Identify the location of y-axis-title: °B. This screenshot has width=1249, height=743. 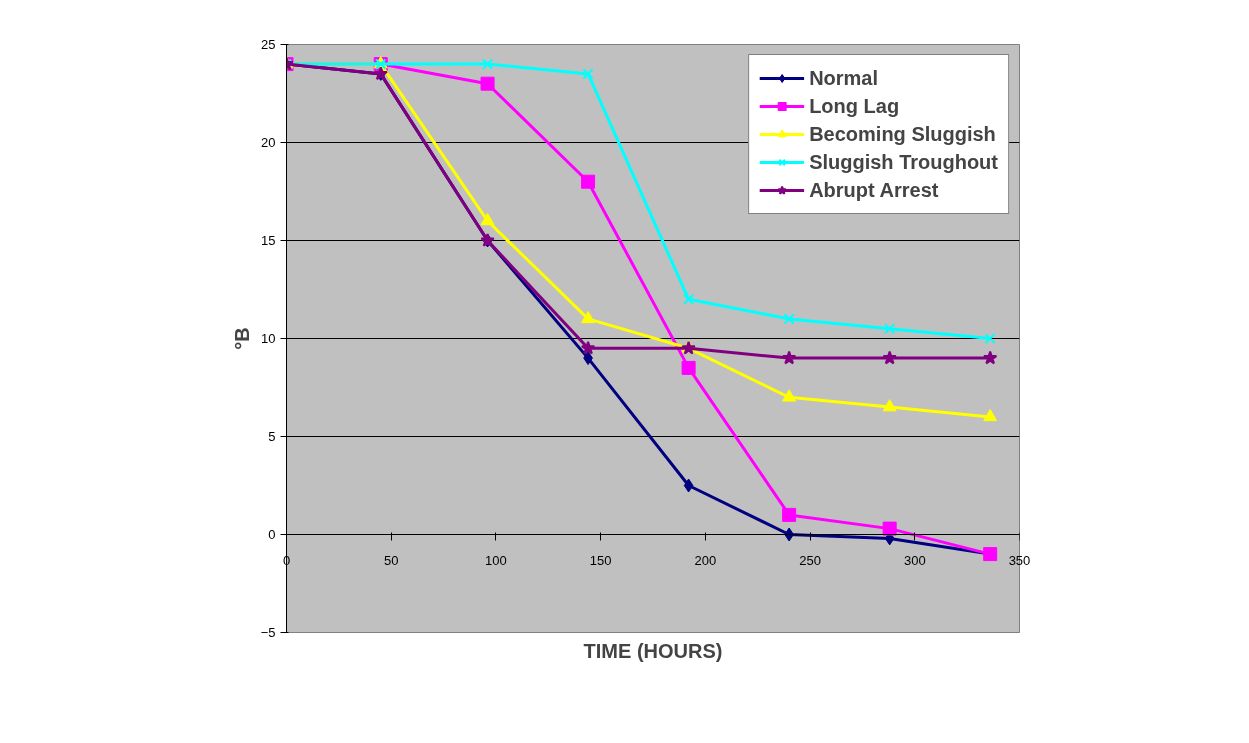
(241, 338).